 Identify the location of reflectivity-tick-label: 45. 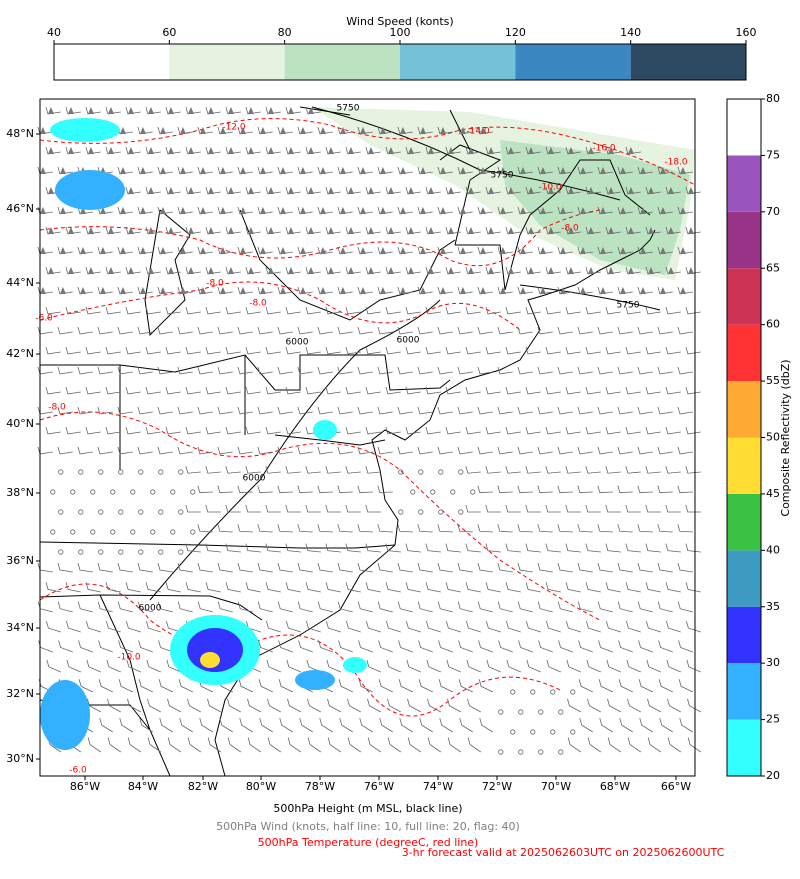
(773, 493).